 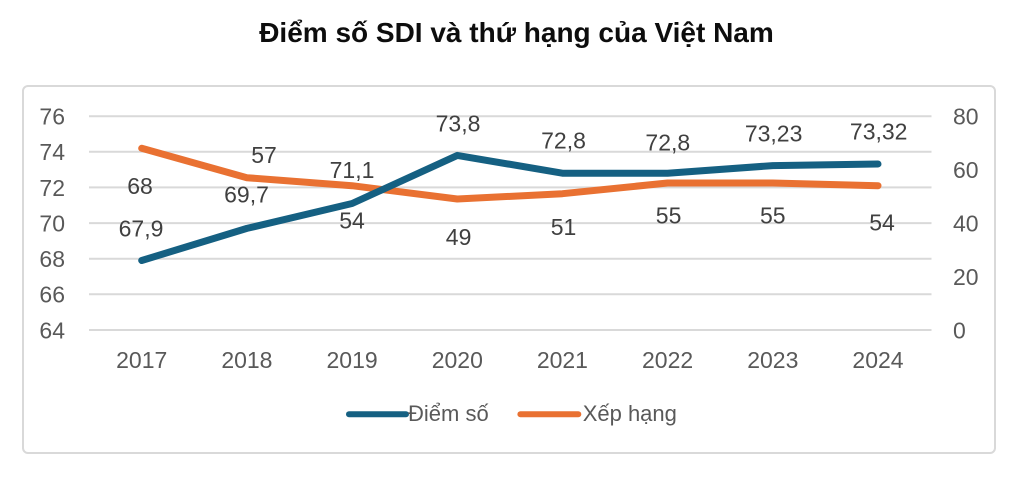 What do you see at coordinates (52, 117) in the screenshot?
I see `svg-text: 76` at bounding box center [52, 117].